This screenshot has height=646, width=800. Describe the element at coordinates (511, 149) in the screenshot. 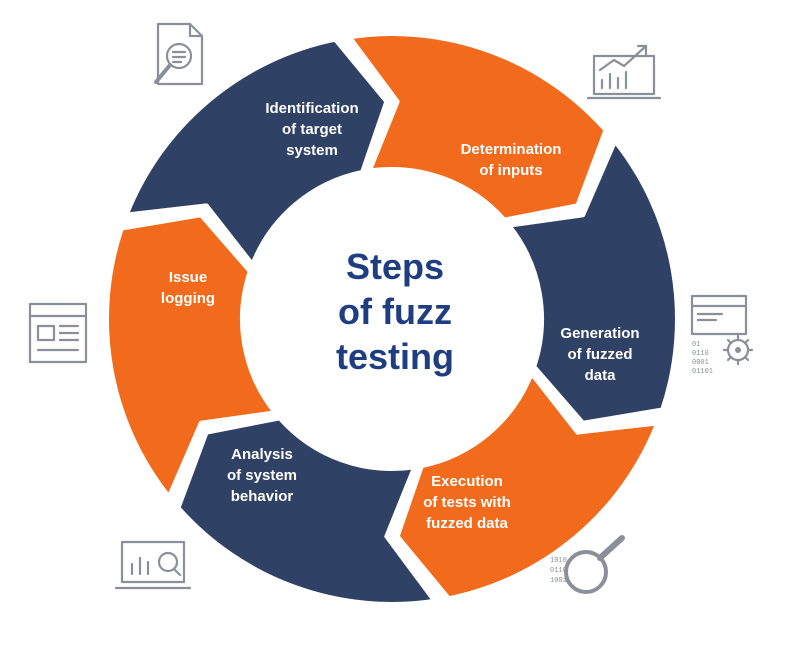

I see `step-2-line-1: Determination` at that location.